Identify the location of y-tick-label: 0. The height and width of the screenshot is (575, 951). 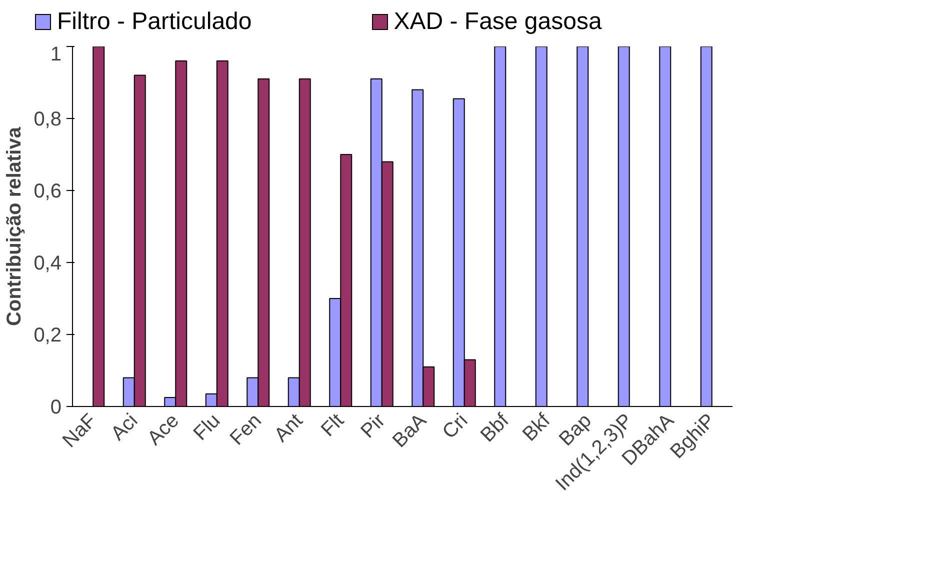
(56, 407).